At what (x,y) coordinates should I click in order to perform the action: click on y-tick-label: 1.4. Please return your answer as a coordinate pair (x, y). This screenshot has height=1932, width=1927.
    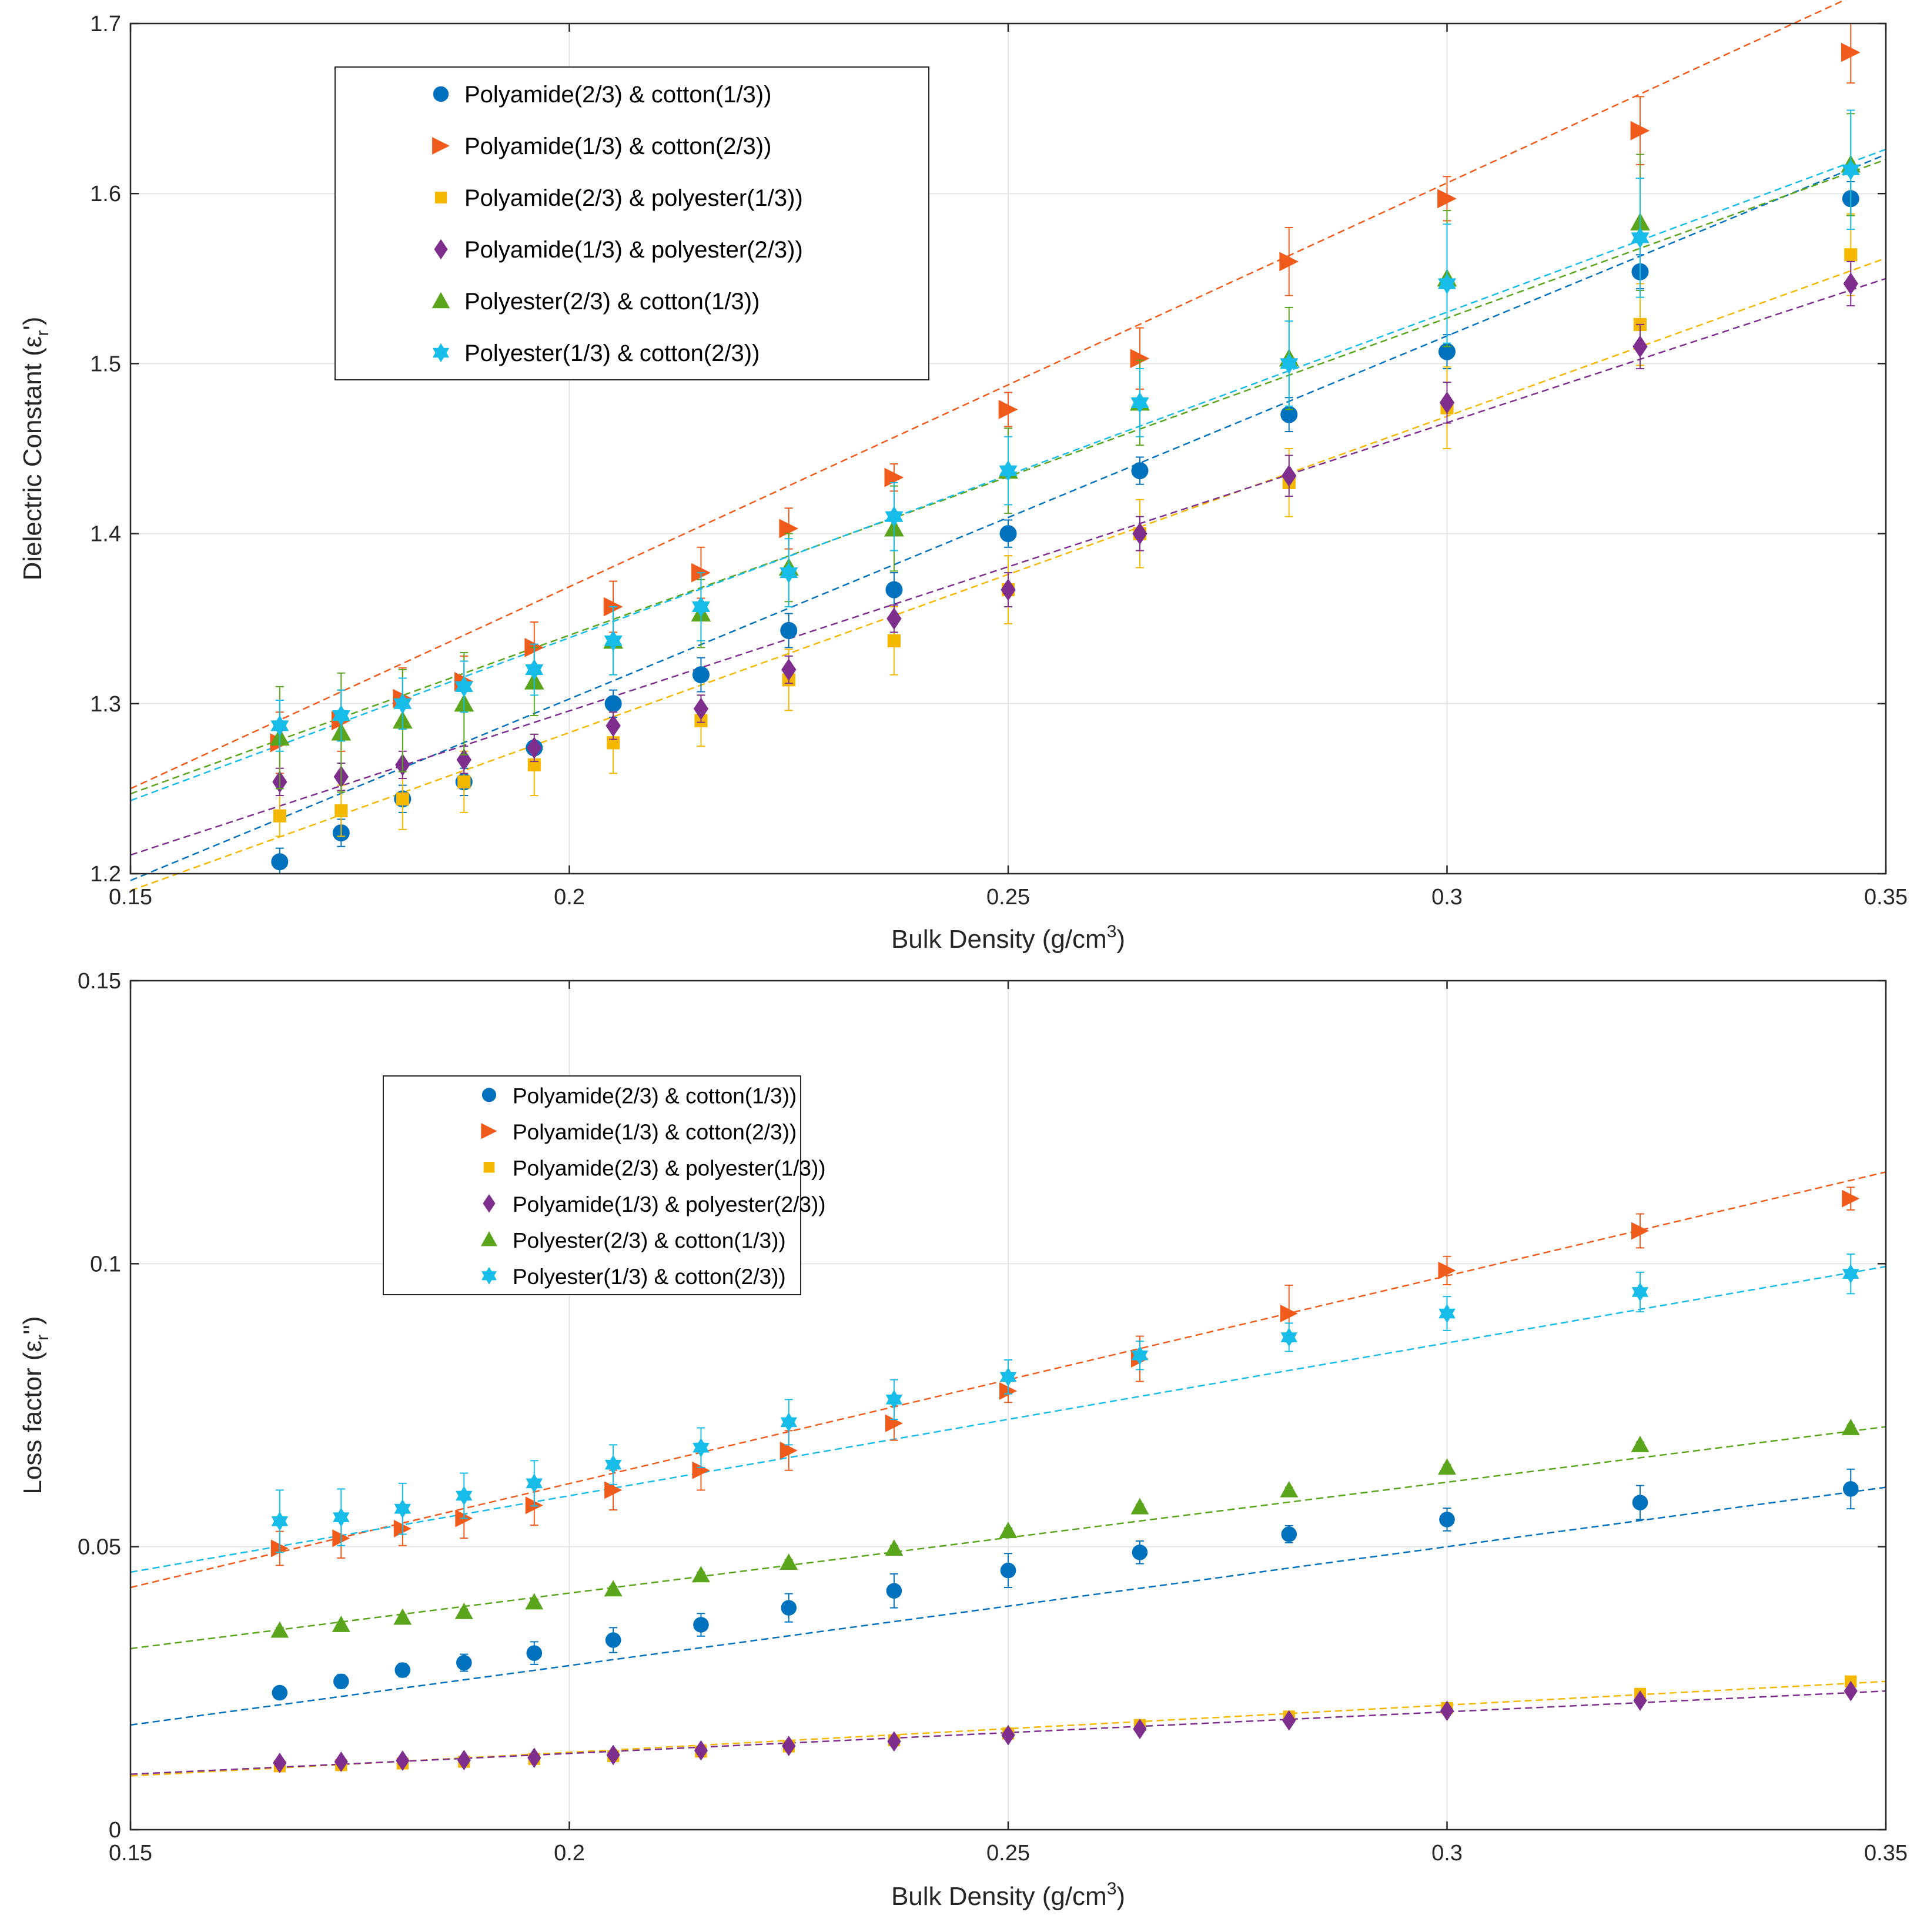
    Looking at the image, I should click on (105, 534).